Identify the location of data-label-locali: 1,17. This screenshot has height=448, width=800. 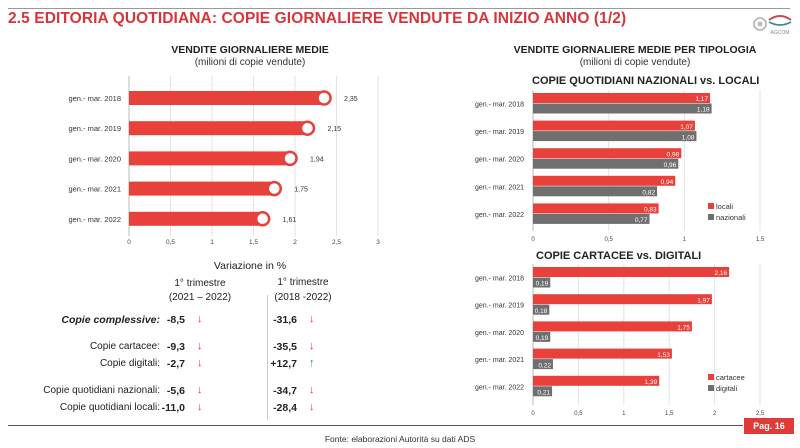
(701, 99).